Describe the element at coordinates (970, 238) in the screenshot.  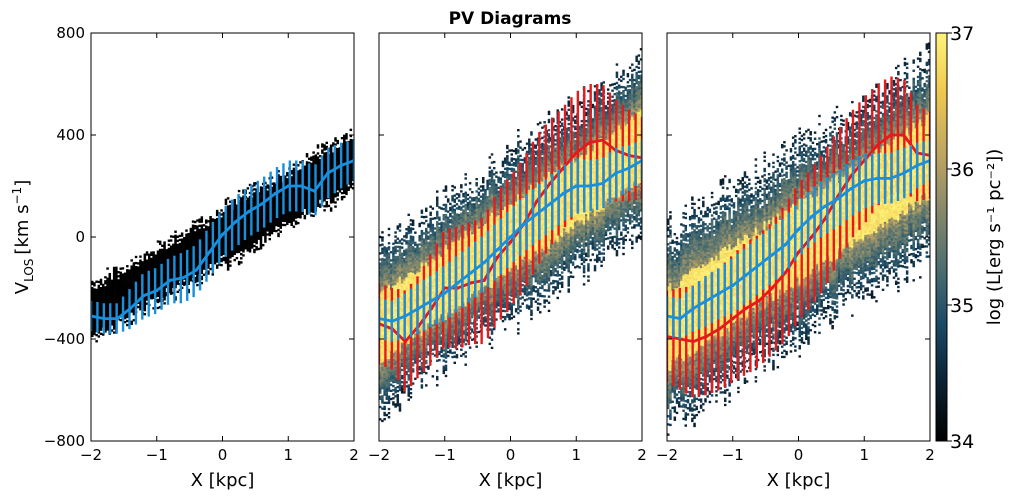
I see `colorbar: 34 35 36 37 log (L[erg s⁻¹ pc⁻²])` at that location.